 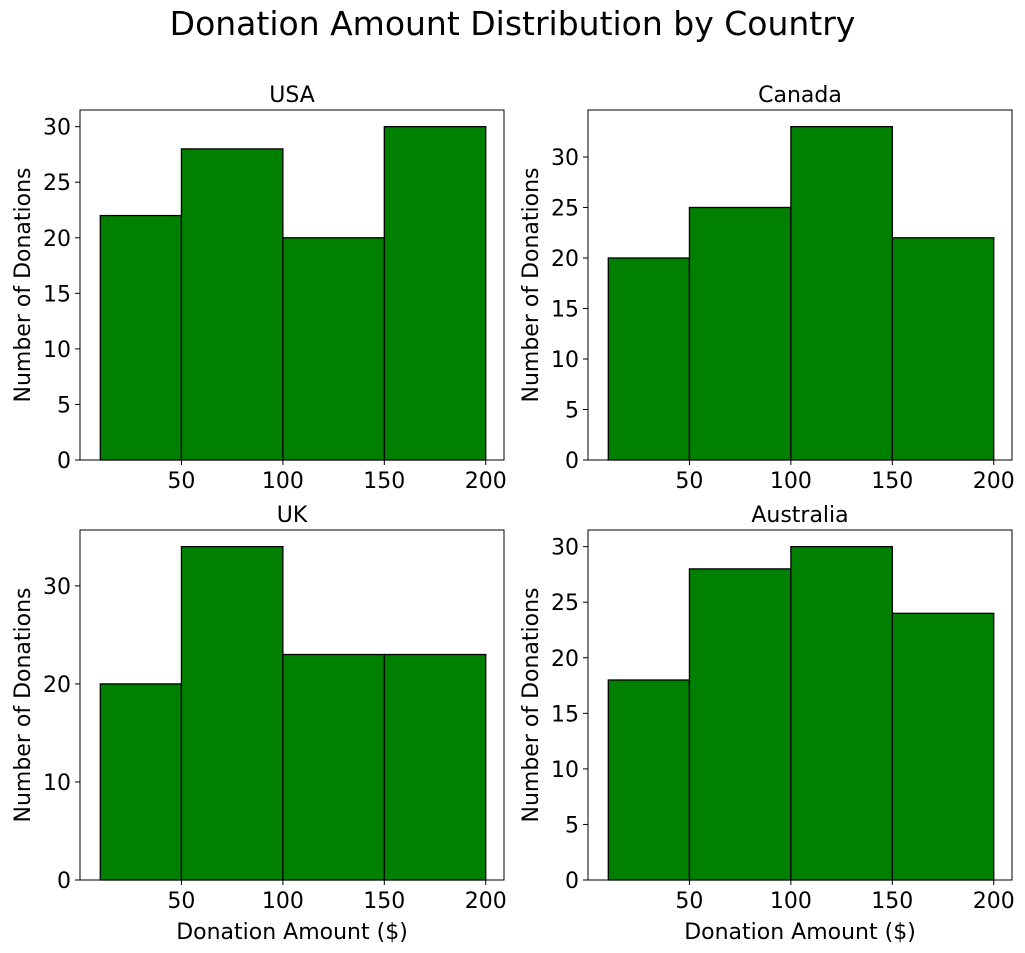 What do you see at coordinates (292, 95) in the screenshot?
I see `subplot-title: USA` at bounding box center [292, 95].